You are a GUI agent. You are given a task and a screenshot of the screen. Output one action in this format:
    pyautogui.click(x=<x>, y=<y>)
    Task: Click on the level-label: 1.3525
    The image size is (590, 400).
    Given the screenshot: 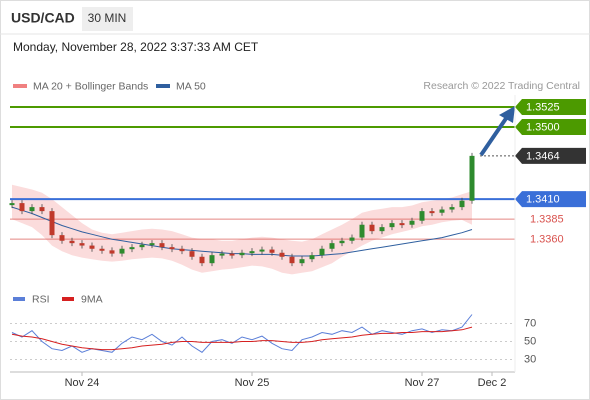 What is the action you would take?
    pyautogui.click(x=543, y=107)
    